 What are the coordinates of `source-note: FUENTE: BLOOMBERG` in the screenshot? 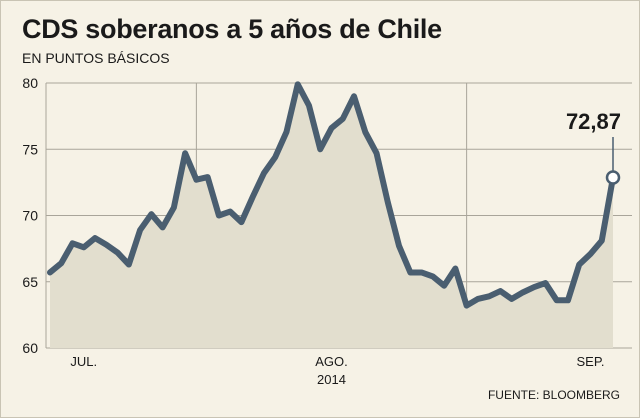 It's located at (553, 395).